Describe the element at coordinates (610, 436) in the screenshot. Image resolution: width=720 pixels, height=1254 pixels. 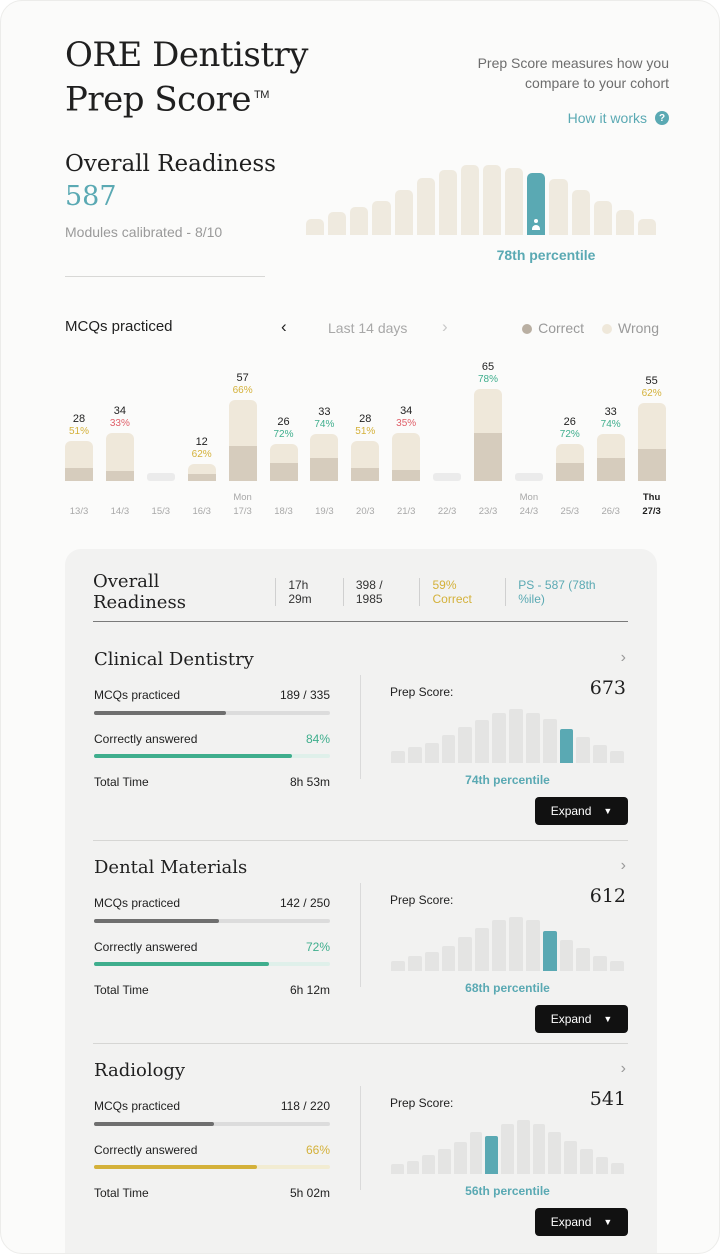
I see `day-column: 33 74% 26/3` at that location.